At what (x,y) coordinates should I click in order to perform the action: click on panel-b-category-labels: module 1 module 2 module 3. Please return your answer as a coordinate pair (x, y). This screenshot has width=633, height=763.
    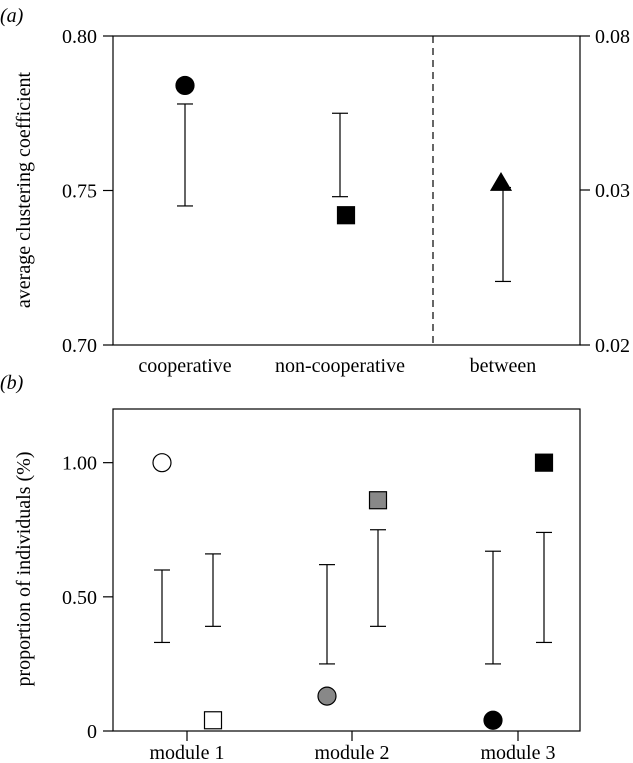
    Looking at the image, I should click on (353, 747).